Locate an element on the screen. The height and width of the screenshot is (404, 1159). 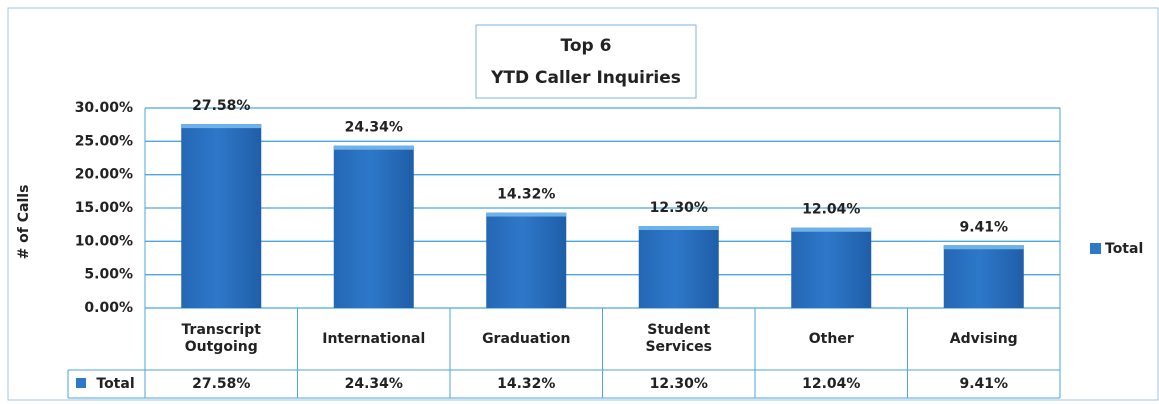
data-label: 9.41% is located at coordinates (983, 227).